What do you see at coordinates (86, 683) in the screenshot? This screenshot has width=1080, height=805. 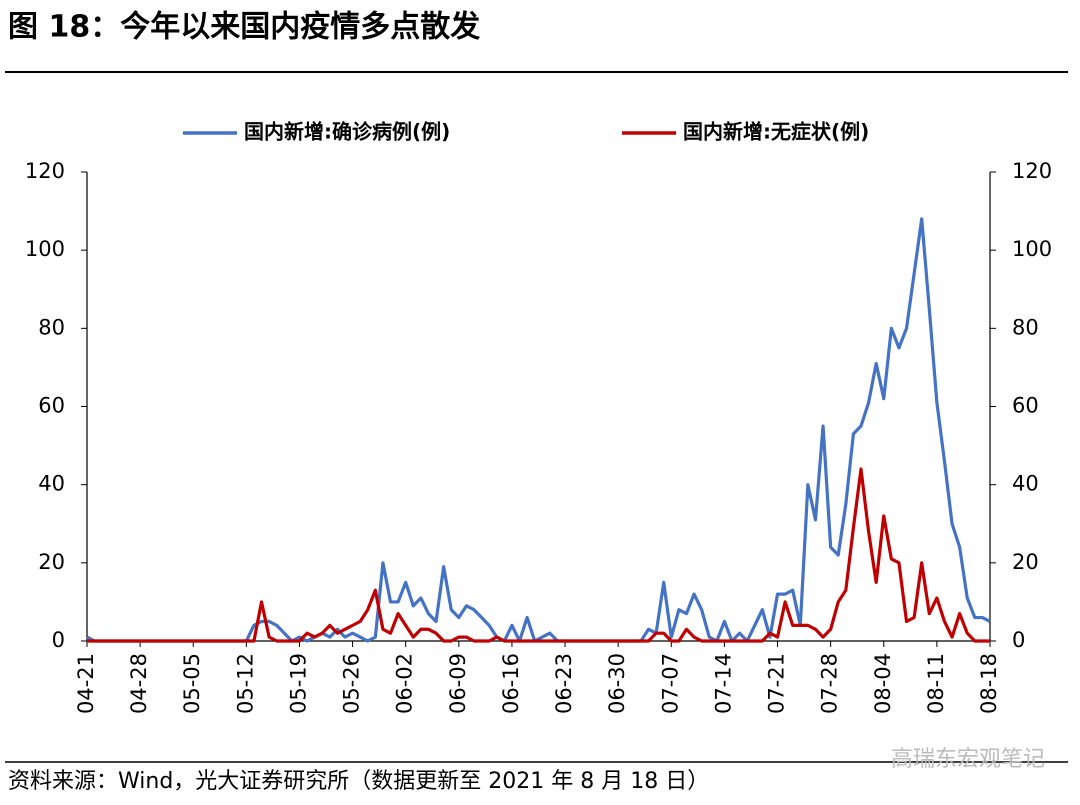 I see `x-tick-label: 04-21` at bounding box center [86, 683].